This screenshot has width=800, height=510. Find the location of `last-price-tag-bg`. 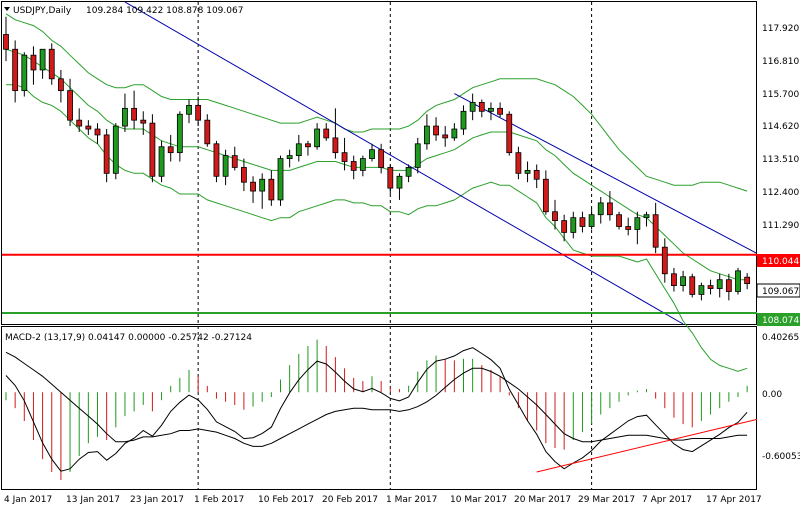

last-price-tag-bg is located at coordinates (778, 290).